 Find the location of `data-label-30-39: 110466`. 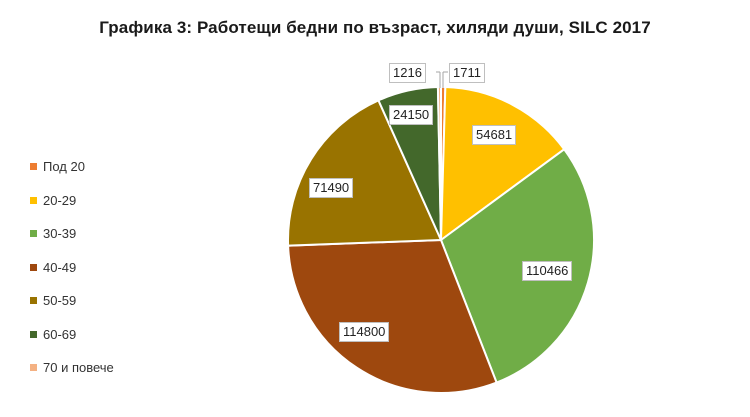

data-label-30-39: 110466 is located at coordinates (547, 271).